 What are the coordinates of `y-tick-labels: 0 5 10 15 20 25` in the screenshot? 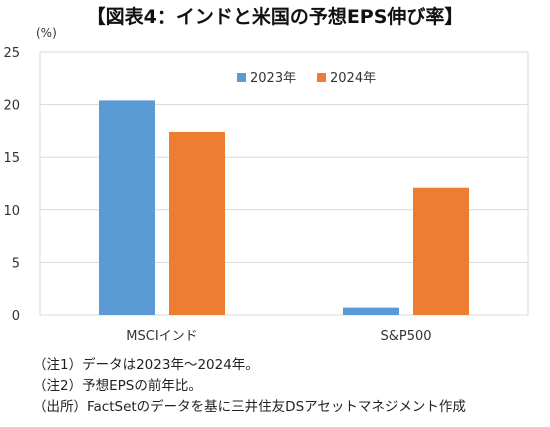 It's located at (11, 185).